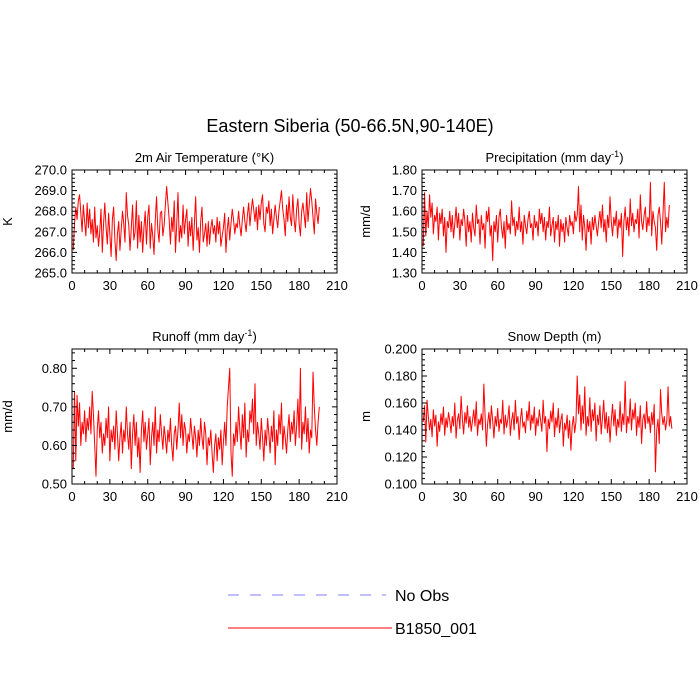  What do you see at coordinates (365, 221) in the screenshot?
I see `y-axis-label-precipitation: mm/d` at bounding box center [365, 221].